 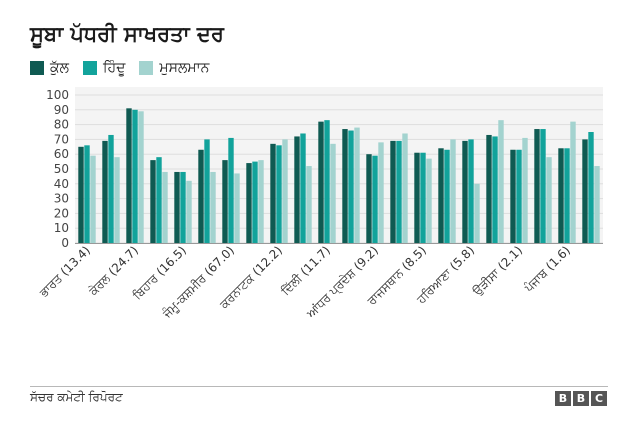 What do you see at coordinates (184, 68) in the screenshot?
I see `legend-label-muslim: ਮੁਸਲਮਾਨ` at bounding box center [184, 68].